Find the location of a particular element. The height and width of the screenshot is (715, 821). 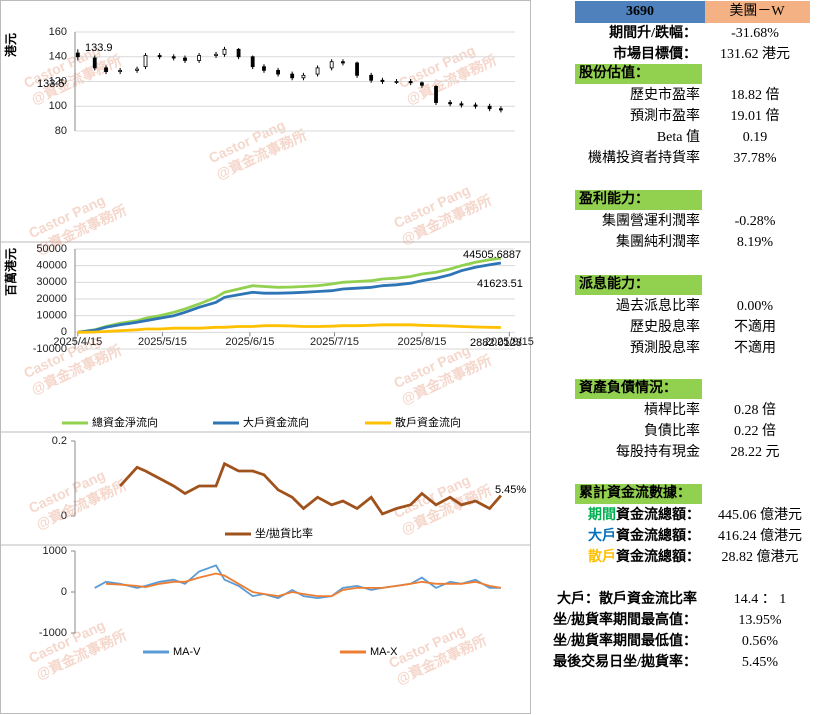

row-label: 槓桿比率 is located at coordinates (672, 409).